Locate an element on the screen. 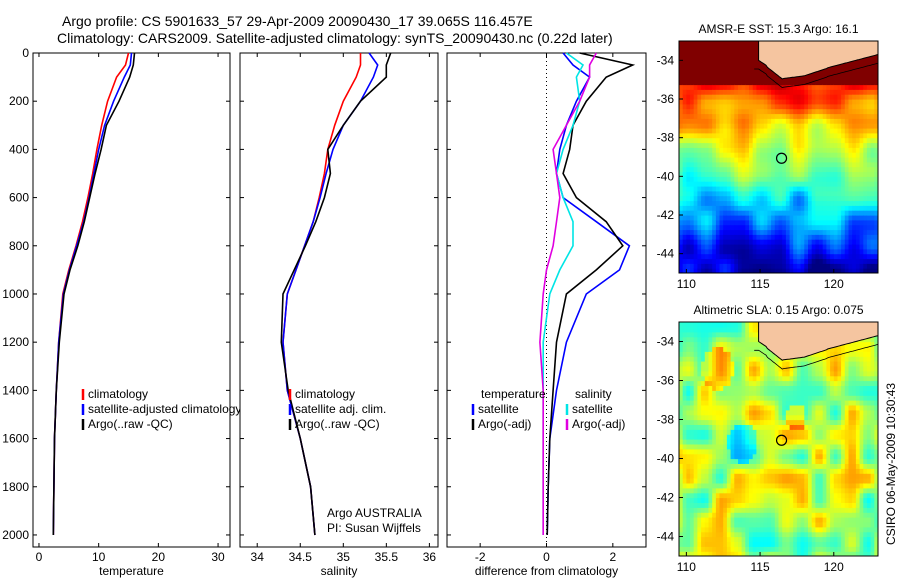 This screenshot has height=580, width=900. x-tick-label: 34 is located at coordinates (258, 557).